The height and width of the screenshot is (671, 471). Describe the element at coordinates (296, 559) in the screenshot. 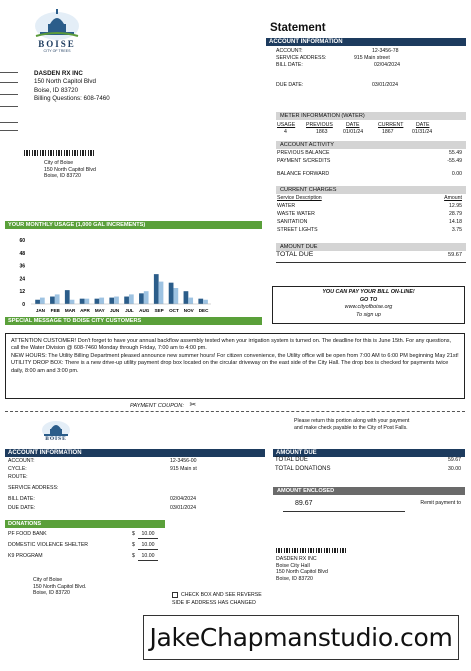

I see `coupon-from-line1: DASDEN RX INC` at that location.